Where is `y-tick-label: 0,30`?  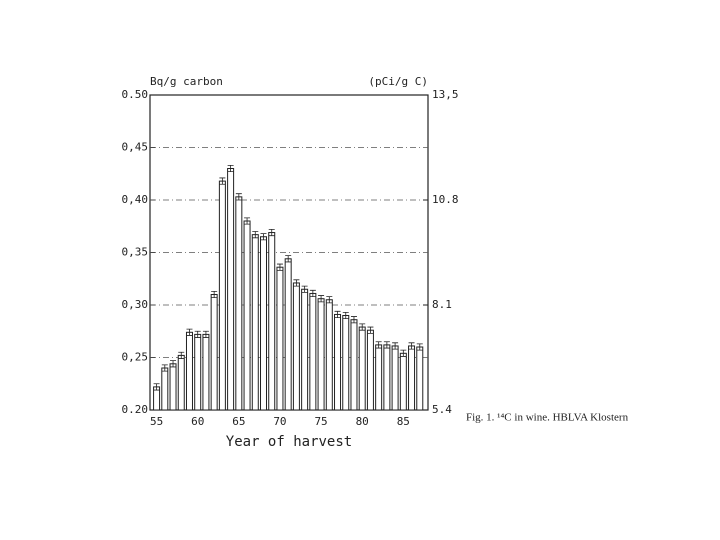 y-tick-label: 0,30 is located at coordinates (135, 304).